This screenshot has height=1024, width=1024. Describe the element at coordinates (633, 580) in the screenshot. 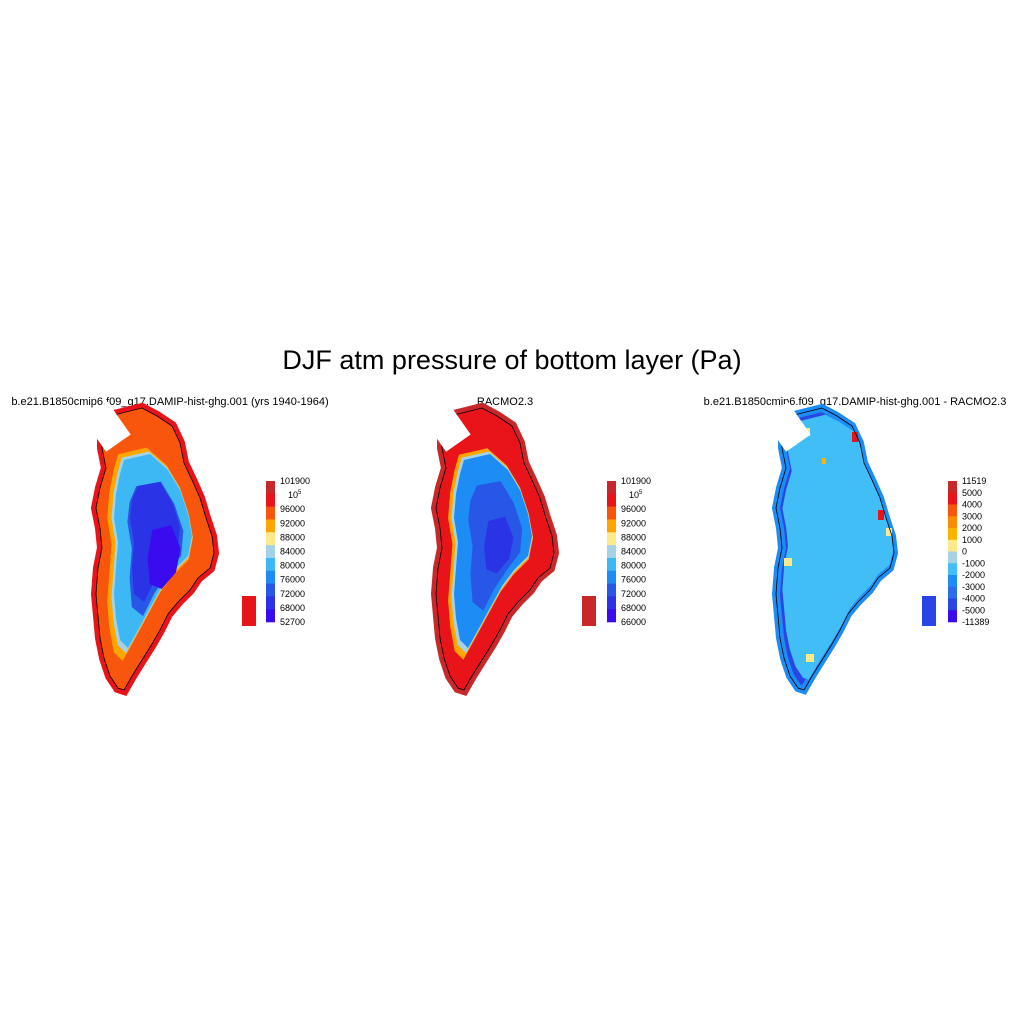

I see `colorbar-2-label: 76000` at that location.